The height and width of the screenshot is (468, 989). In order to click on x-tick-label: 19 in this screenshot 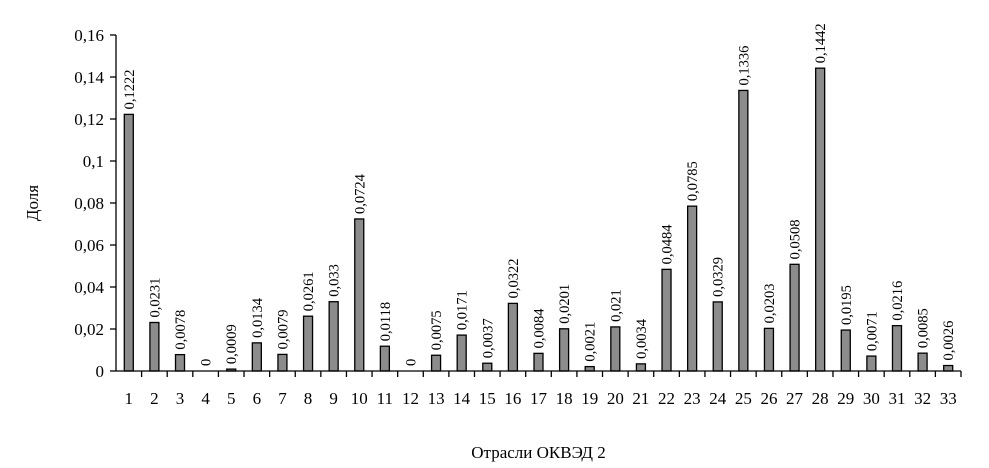, I will do `click(589, 398)`.